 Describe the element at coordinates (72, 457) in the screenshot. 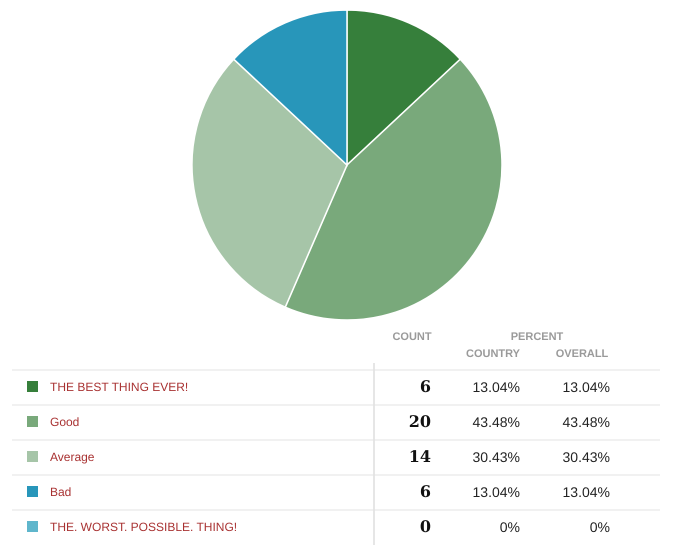

I see `legend-label: Average` at that location.